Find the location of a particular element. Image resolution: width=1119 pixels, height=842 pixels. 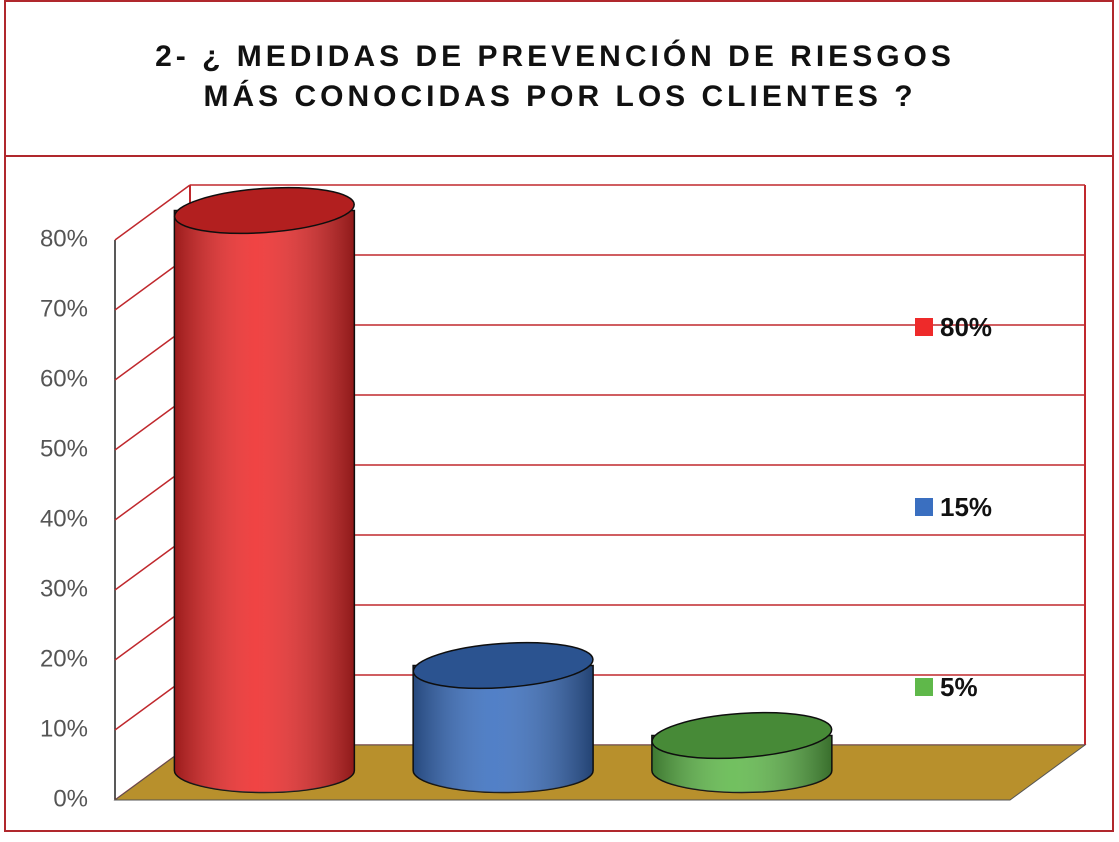

grid-line is located at coordinates (152, 212).